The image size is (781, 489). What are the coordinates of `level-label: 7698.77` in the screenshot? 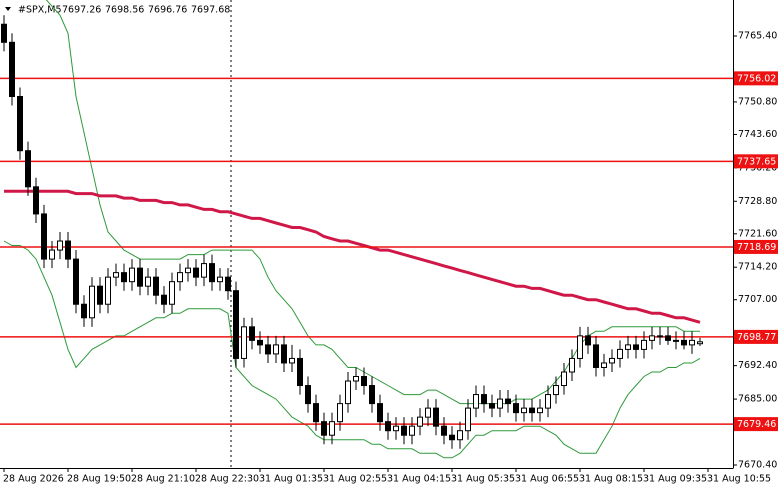 It's located at (756, 337).